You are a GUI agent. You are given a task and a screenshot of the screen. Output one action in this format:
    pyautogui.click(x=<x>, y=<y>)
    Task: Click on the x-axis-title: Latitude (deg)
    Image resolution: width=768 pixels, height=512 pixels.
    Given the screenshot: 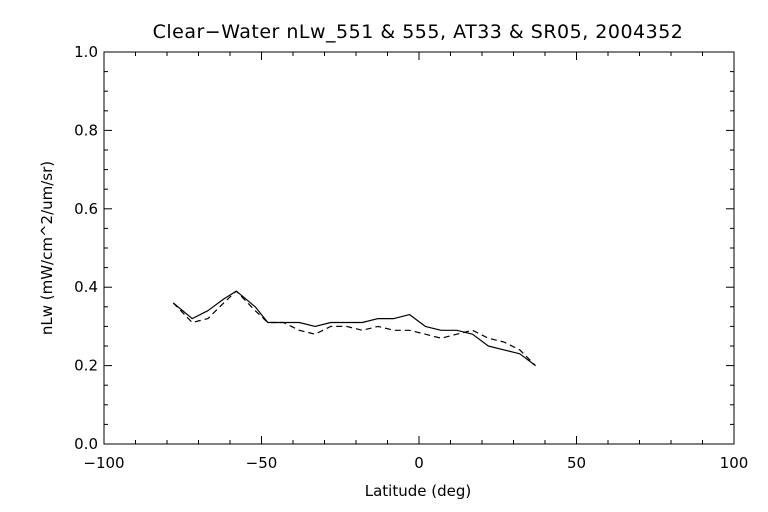 What is the action you would take?
    pyautogui.click(x=418, y=491)
    